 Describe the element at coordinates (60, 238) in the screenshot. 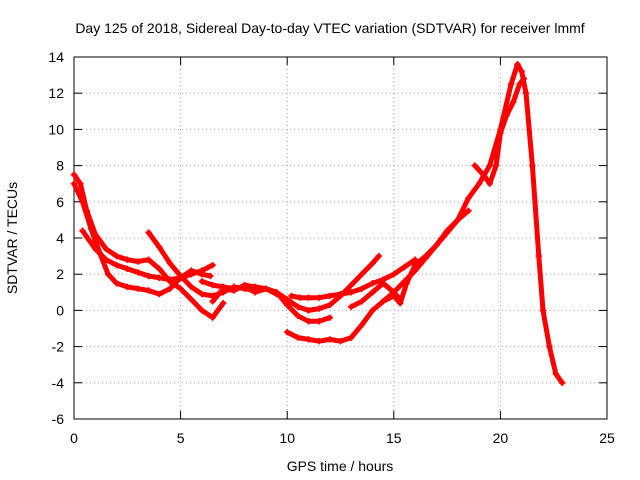

I see `y-tick-label: 4` at that location.